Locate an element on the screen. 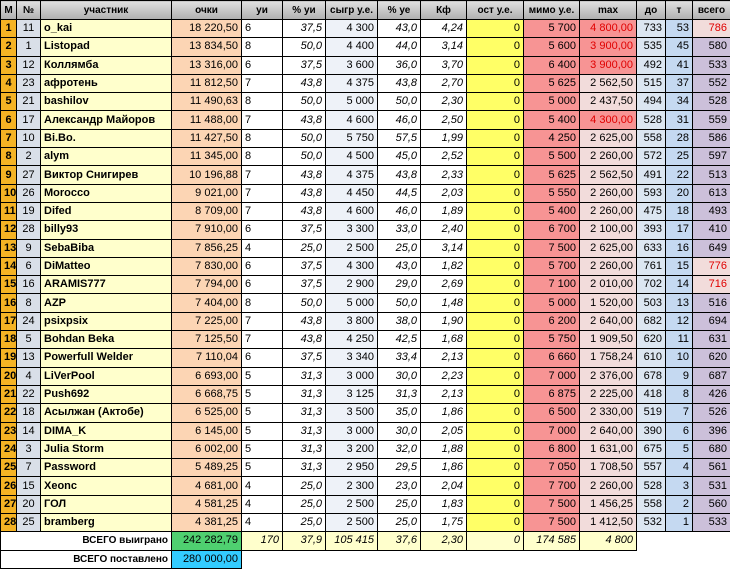 This screenshot has width=730, height=570. table-cell: 7 910,00 is located at coordinates (206, 230).